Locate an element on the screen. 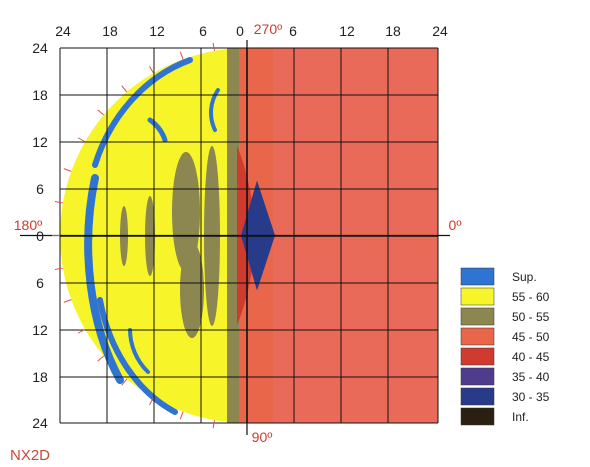  legend-label: Sup. is located at coordinates (524, 277).